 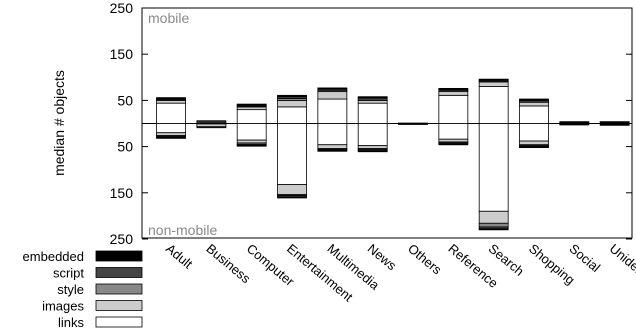 What do you see at coordinates (621, 269) in the screenshot?
I see `x-tick-label: Unidentified` at bounding box center [621, 269].